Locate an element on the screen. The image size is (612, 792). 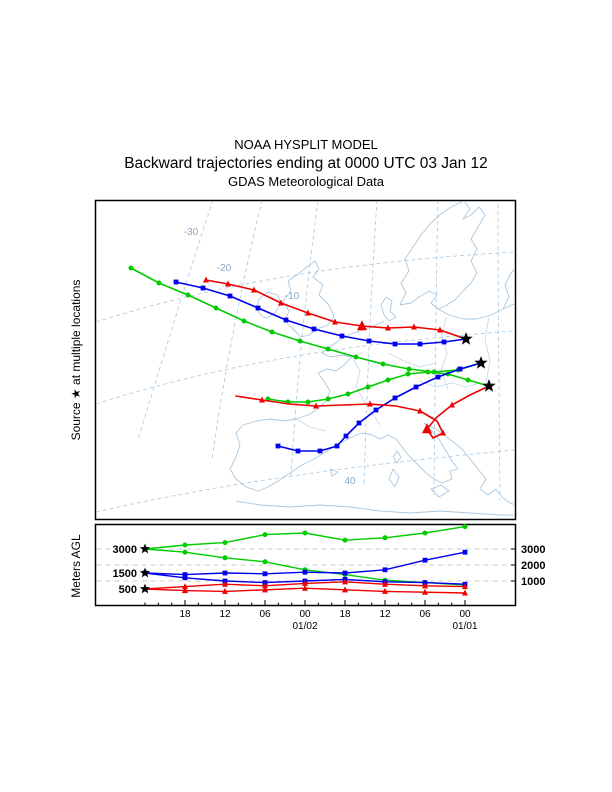
map-trajectories is located at coordinates (312, 359).